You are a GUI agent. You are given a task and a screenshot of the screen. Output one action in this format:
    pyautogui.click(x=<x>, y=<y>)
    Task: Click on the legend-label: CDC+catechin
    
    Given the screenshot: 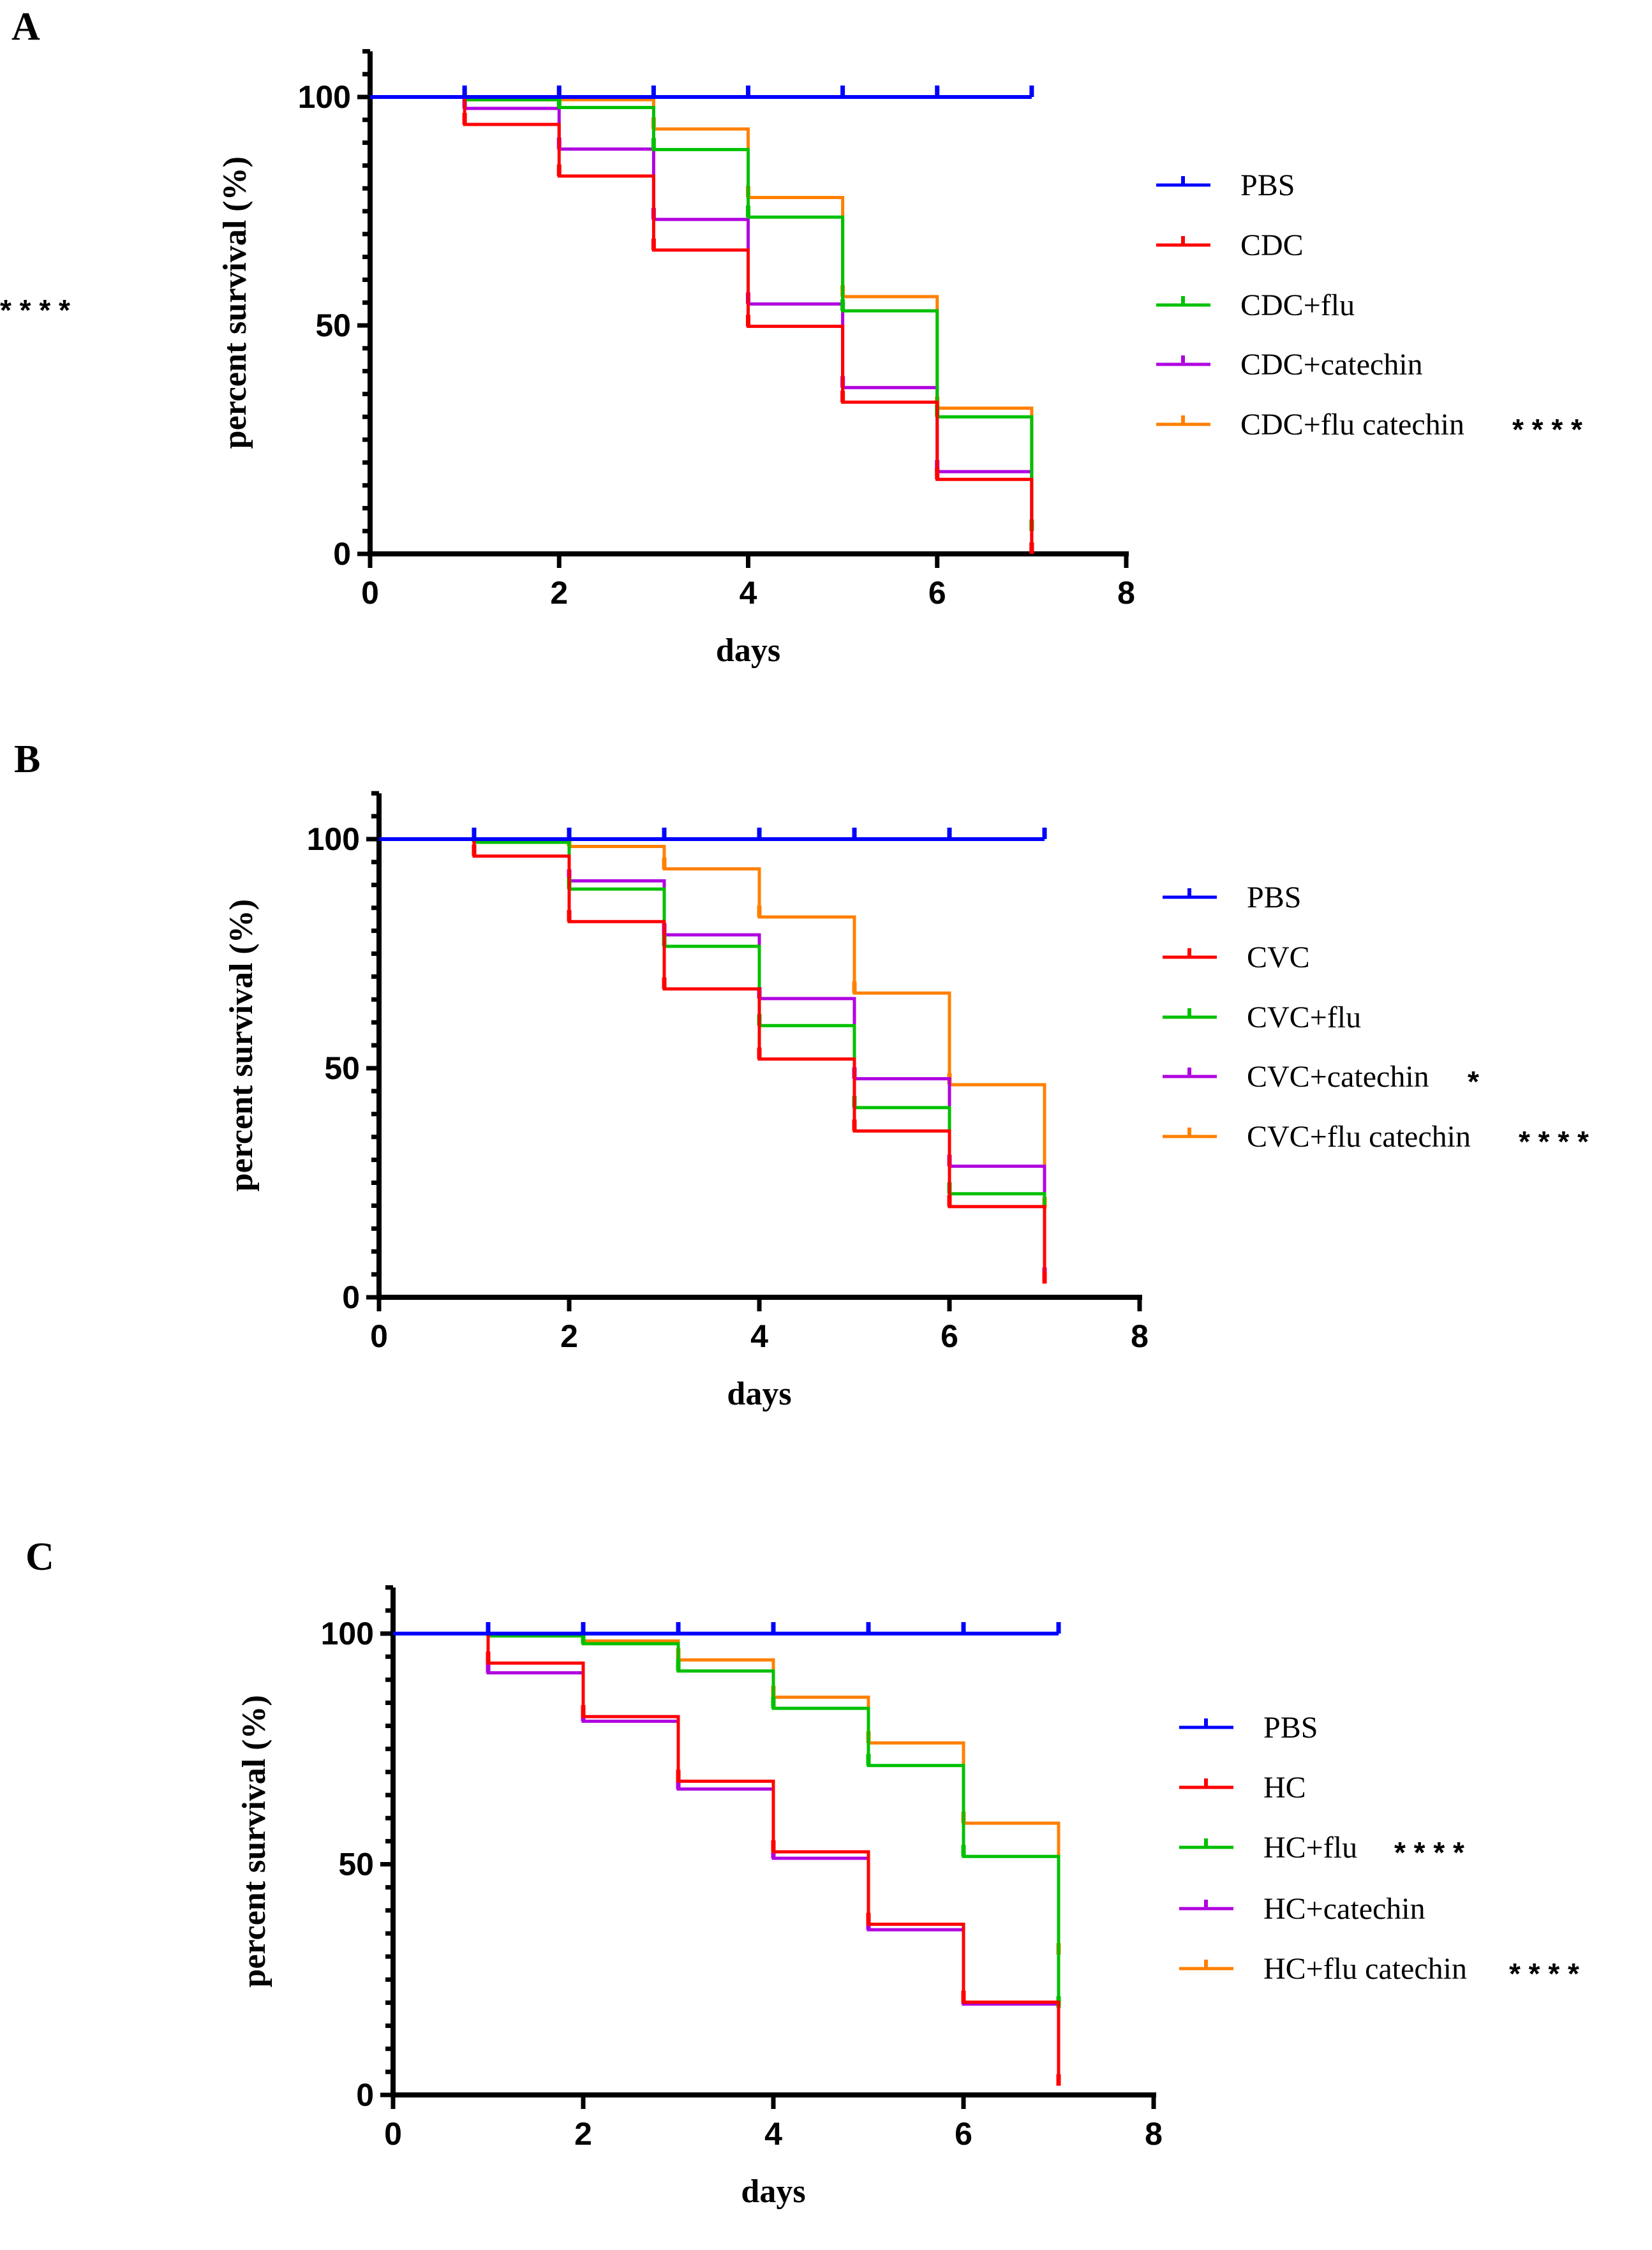 What is the action you would take?
    pyautogui.click(x=1332, y=365)
    